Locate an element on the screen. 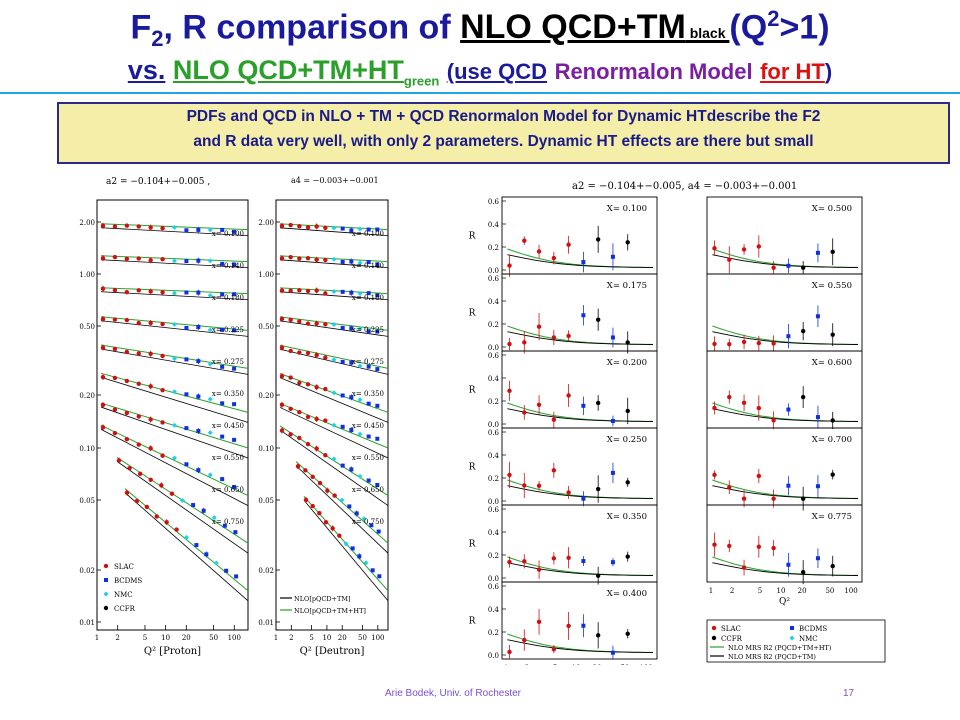 The height and width of the screenshot is (720, 960). f2-bin-label: x= 0.100 is located at coordinates (368, 234).